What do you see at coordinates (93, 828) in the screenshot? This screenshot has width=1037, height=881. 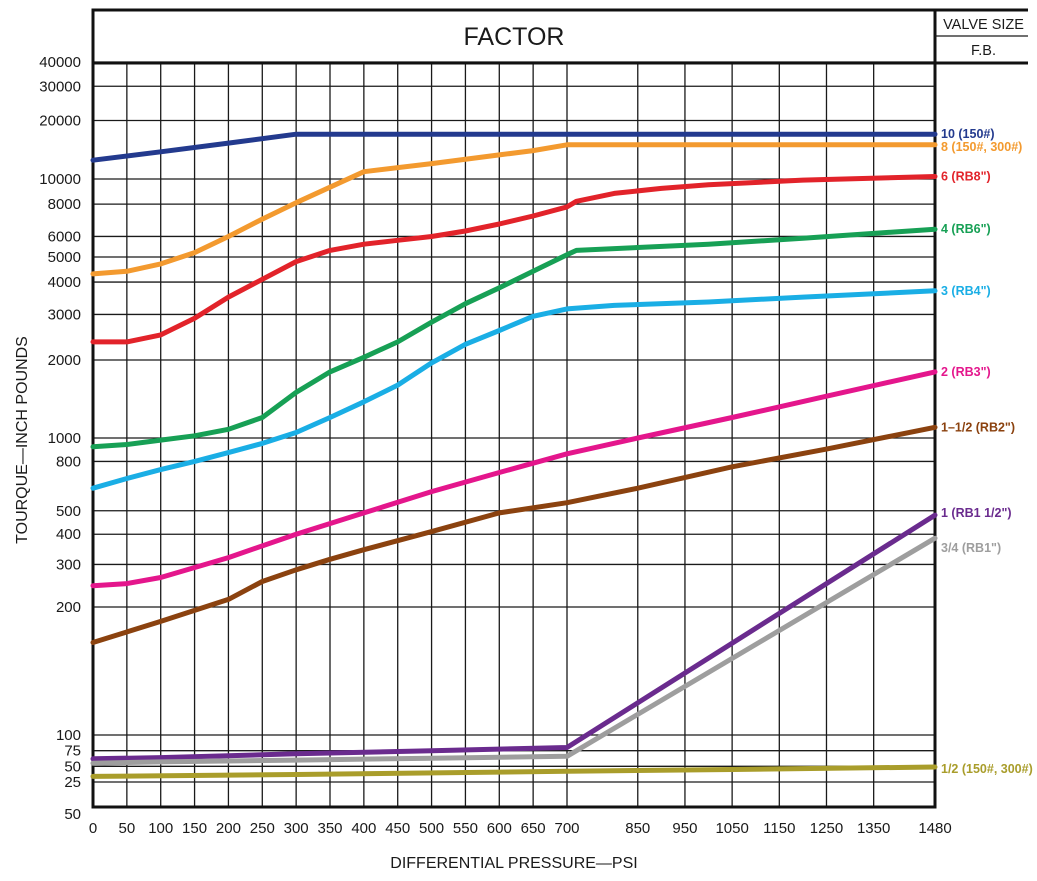 I see `x-tick-label: 0` at bounding box center [93, 828].